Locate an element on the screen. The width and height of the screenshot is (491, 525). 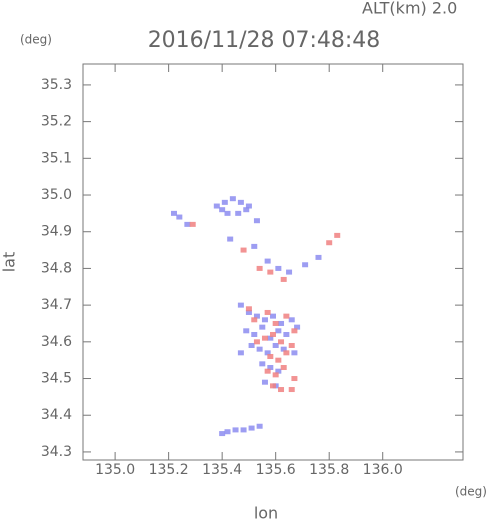
x-tick-label: 136.0 is located at coordinates (383, 470).